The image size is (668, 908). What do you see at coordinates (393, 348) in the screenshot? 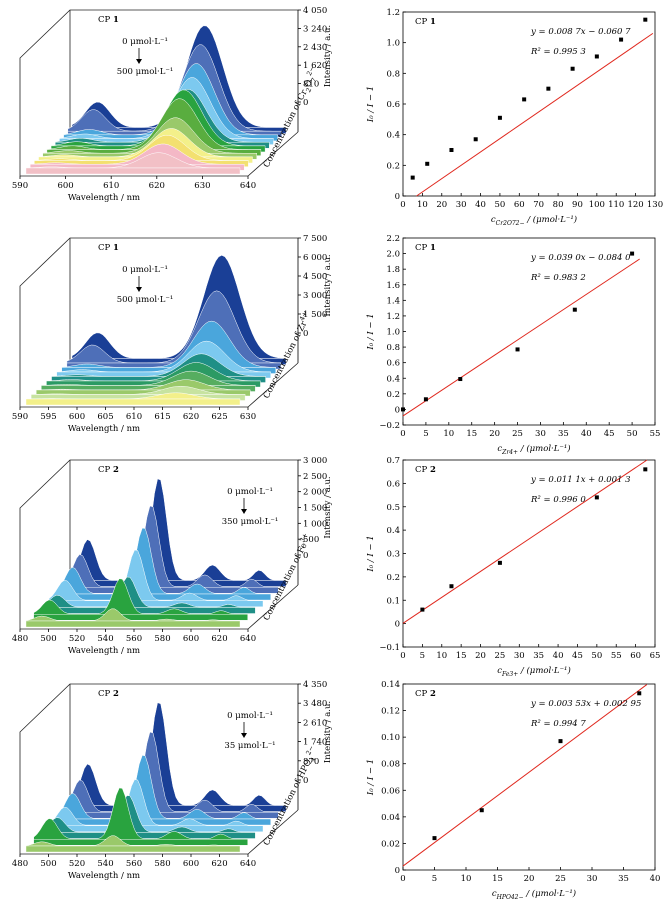
I see `y-tick-label: 0.8` at bounding box center [393, 348].